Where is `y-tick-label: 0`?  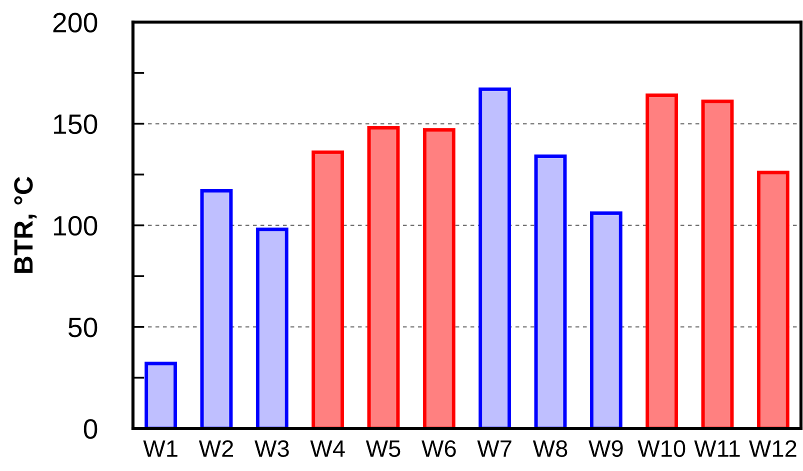
y-tick-label: 0 is located at coordinates (91, 429).